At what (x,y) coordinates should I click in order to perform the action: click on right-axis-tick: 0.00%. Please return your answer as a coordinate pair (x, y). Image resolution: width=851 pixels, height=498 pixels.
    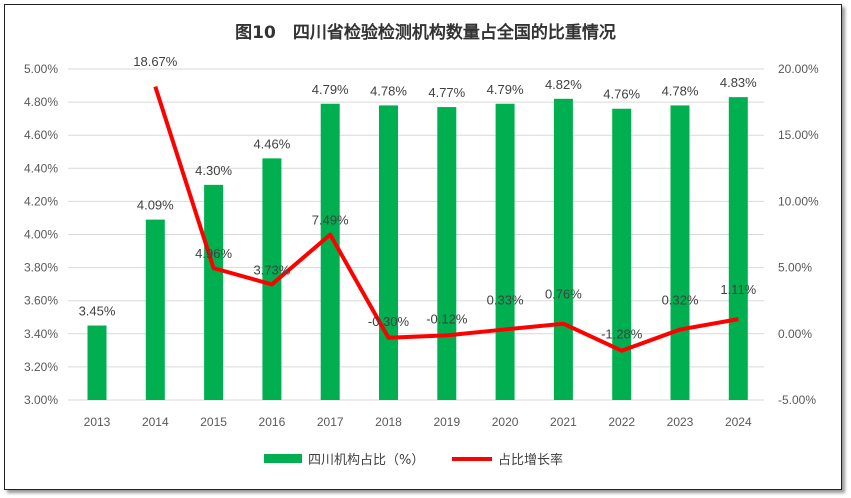
    Looking at the image, I should click on (795, 334).